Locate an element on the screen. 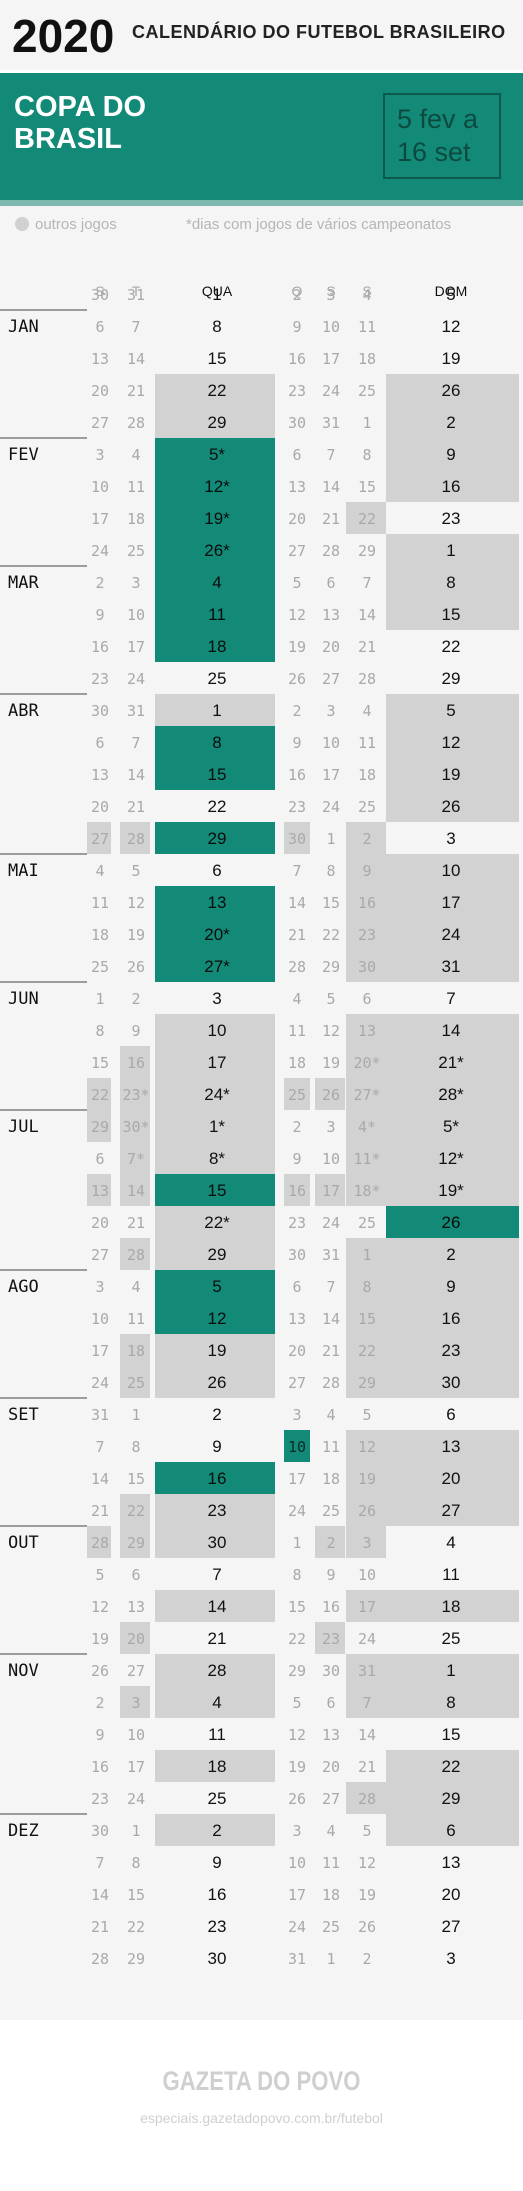  day-number: 13 is located at coordinates (367, 1031).